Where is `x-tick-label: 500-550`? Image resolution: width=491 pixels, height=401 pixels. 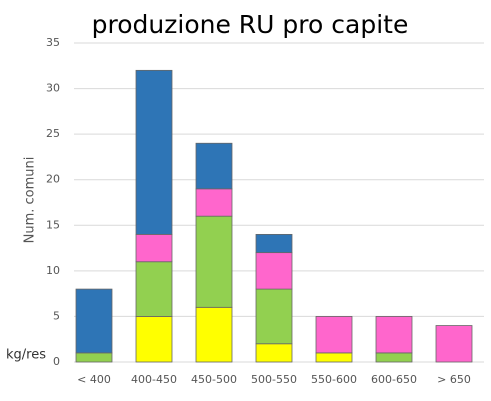
x-tick-label: 500-550 is located at coordinates (274, 379).